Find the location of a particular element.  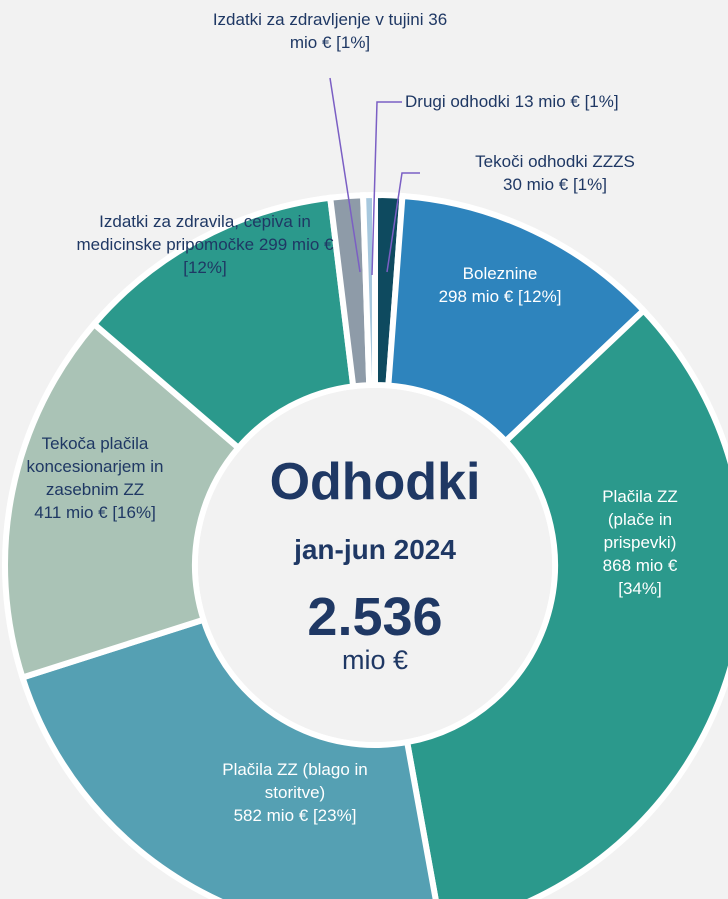

value-label: 411 mio € [16%] is located at coordinates (95, 512).